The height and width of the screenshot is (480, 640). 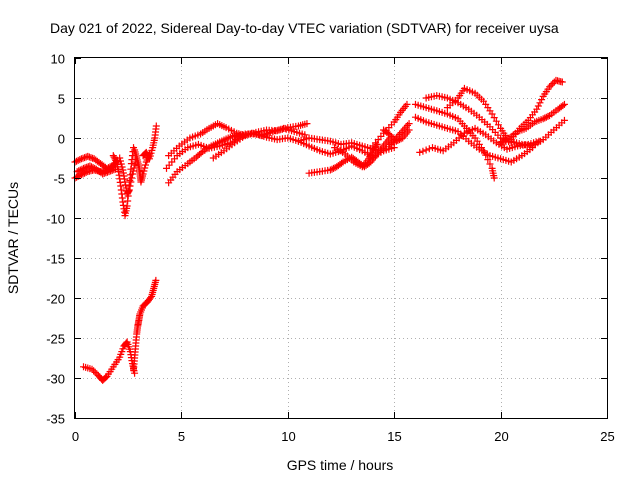 I want to click on y-tick-label: -10, so click(x=55, y=219).